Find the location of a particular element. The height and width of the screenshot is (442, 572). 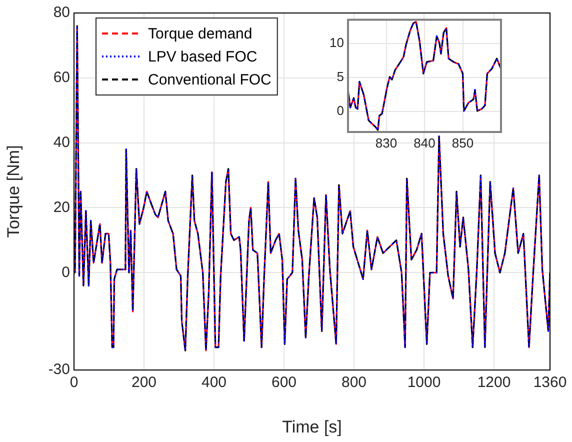

line-series is located at coordinates (424, 76).